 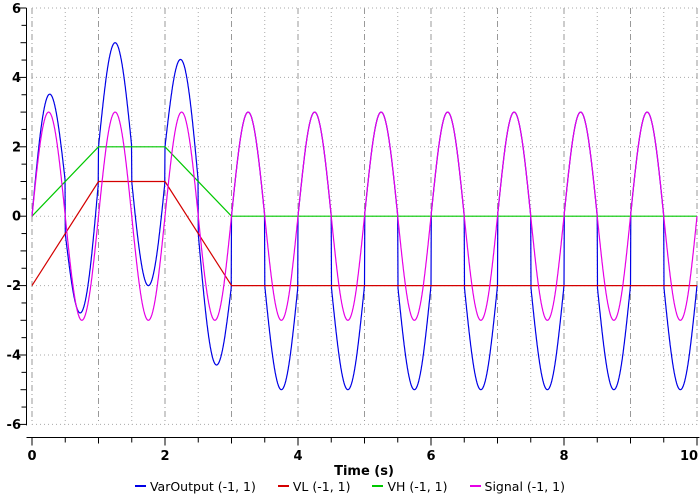 What do you see at coordinates (14, 425) in the screenshot?
I see `svg-text: -6` at bounding box center [14, 425].